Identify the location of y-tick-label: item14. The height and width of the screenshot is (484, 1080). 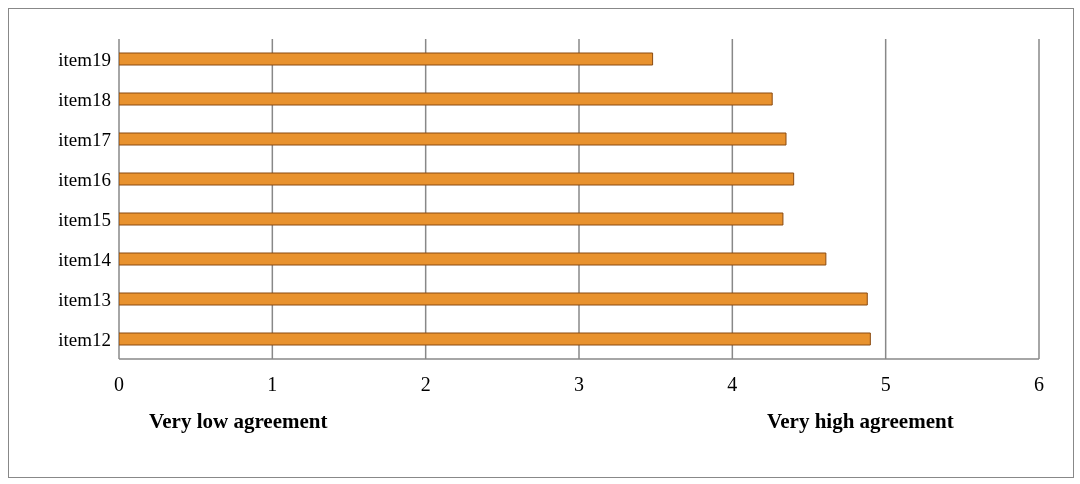
(85, 259).